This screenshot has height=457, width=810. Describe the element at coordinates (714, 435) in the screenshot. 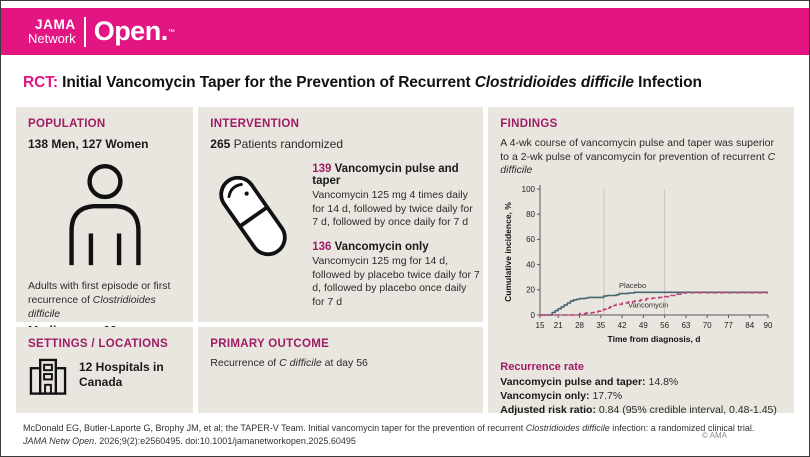

I see `copyright-notice: © AMA` at that location.